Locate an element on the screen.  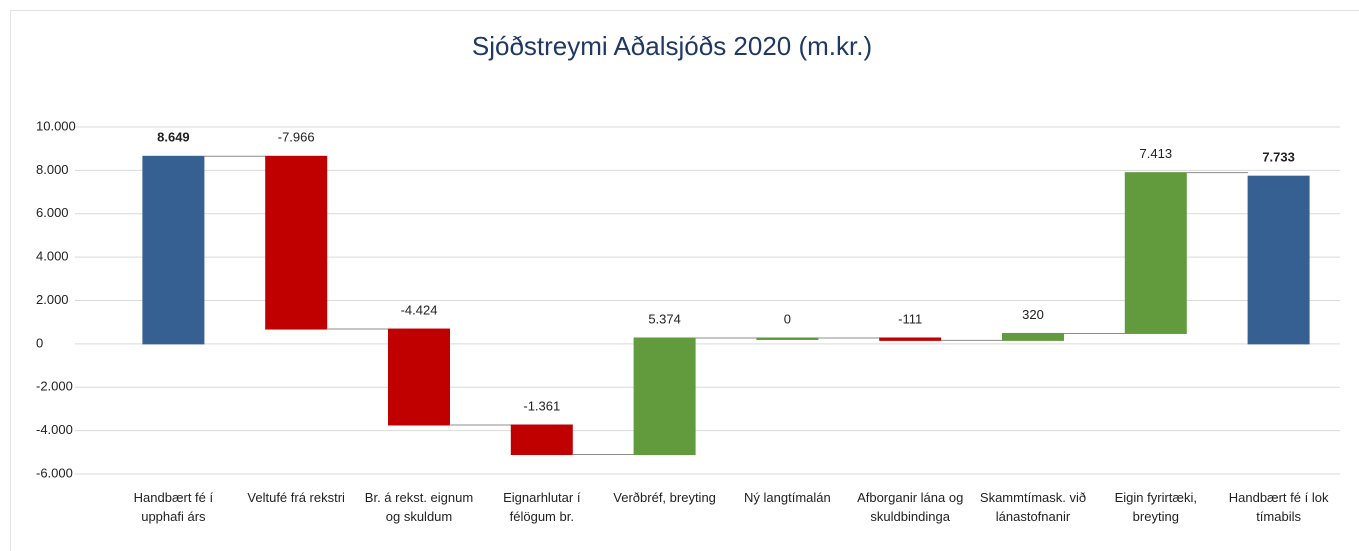
y-tick-label: 10.000 is located at coordinates (56, 125).